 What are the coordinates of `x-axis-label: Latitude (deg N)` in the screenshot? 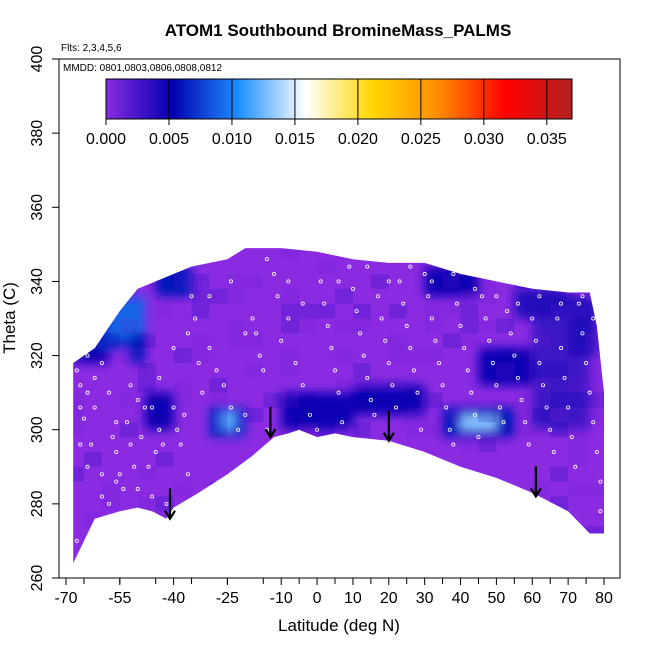 It's located at (339, 625).